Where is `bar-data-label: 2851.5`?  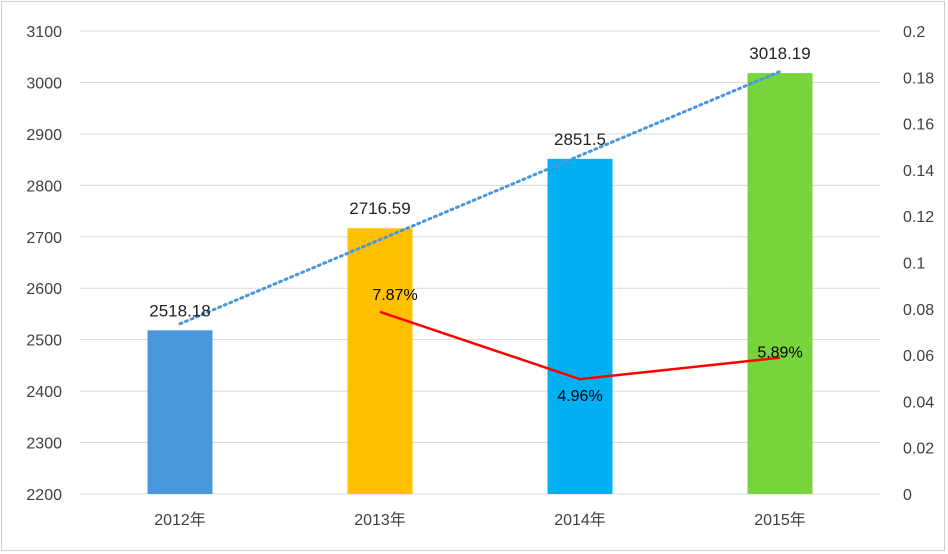 bar-data-label: 2851.5 is located at coordinates (580, 139).